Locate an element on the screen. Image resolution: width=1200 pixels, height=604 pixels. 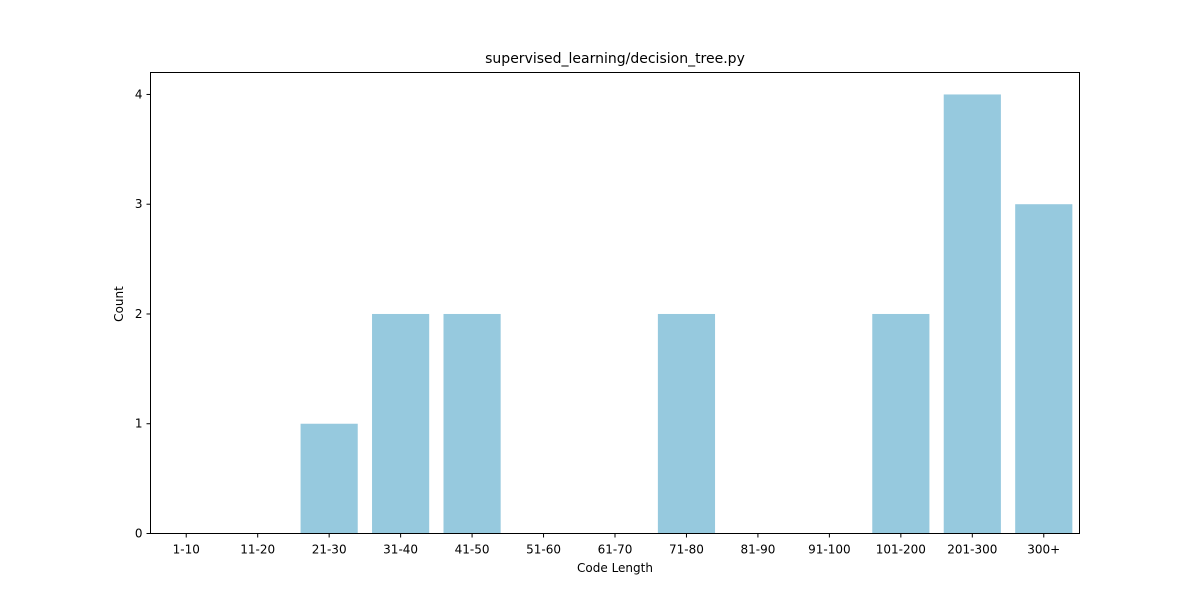
x-tick-label: 101-200 is located at coordinates (901, 550).